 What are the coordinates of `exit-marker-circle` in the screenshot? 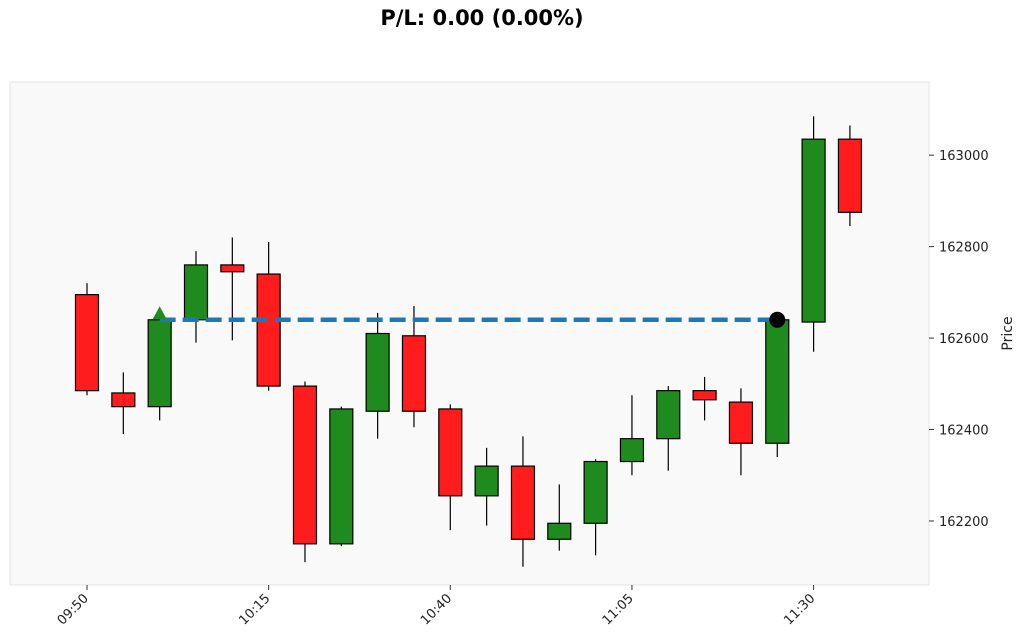 It's located at (777, 319).